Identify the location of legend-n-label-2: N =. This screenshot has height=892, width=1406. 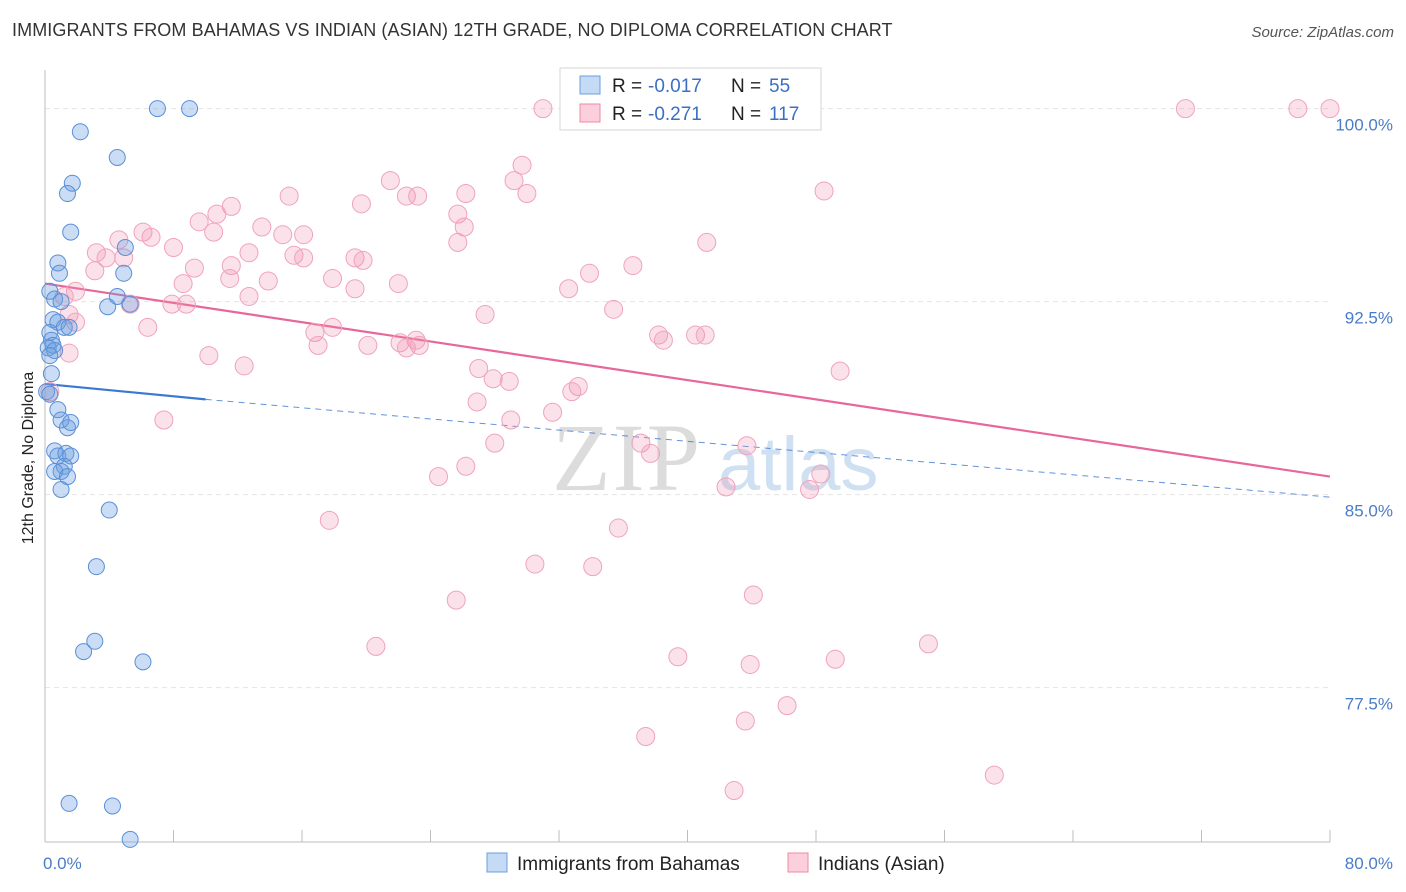
(746, 114).